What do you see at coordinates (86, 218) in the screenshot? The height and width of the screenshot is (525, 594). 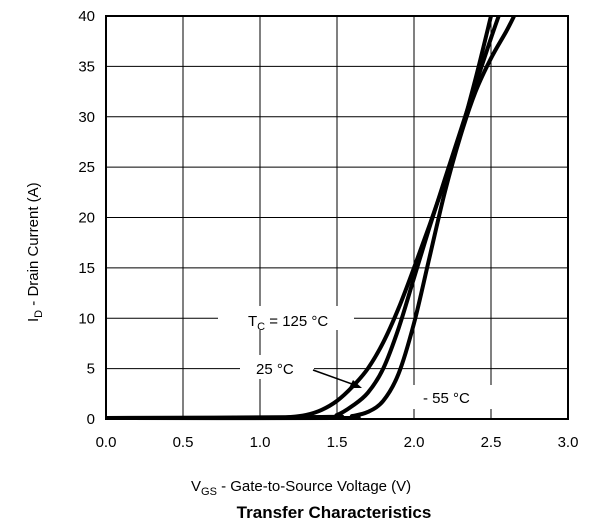 I see `y-tick-label: 20` at bounding box center [86, 218].